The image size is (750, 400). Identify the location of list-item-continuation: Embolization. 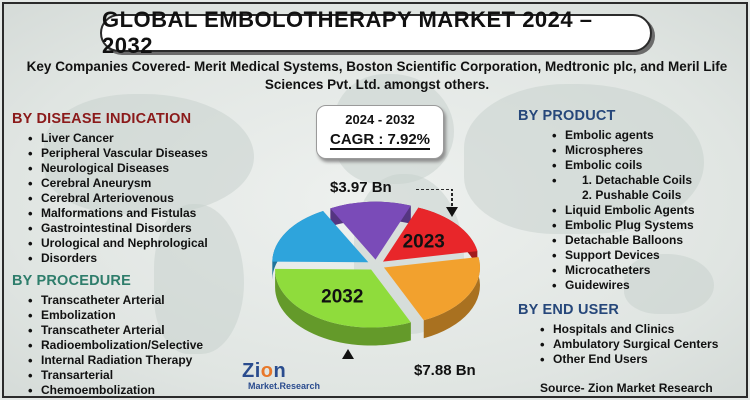
(114, 315).